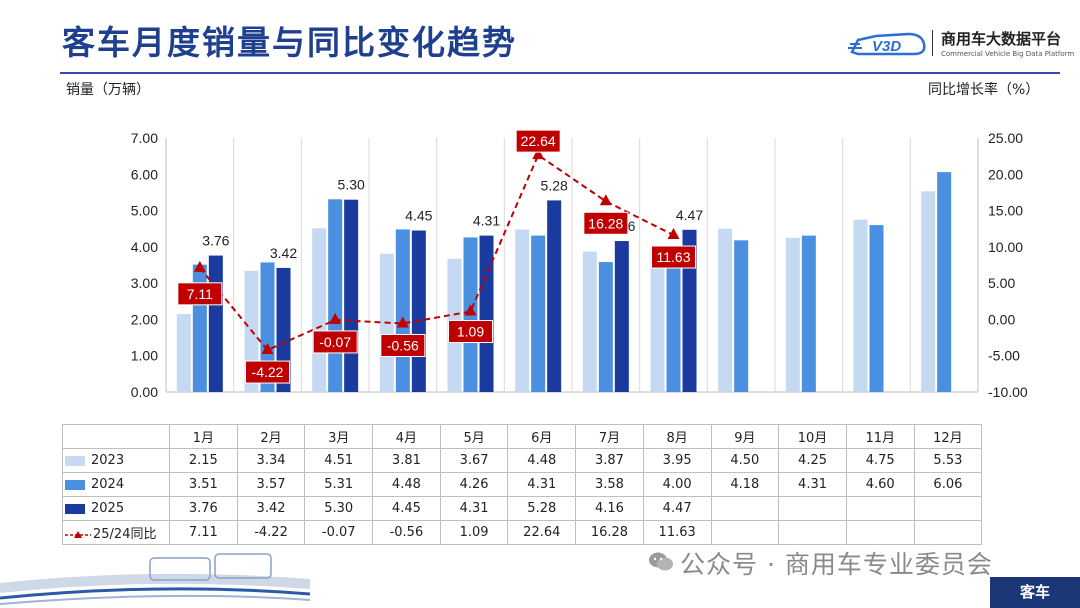 This screenshot has height=608, width=1080. What do you see at coordinates (661, 561) in the screenshot?
I see `wechat-icon` at bounding box center [661, 561].